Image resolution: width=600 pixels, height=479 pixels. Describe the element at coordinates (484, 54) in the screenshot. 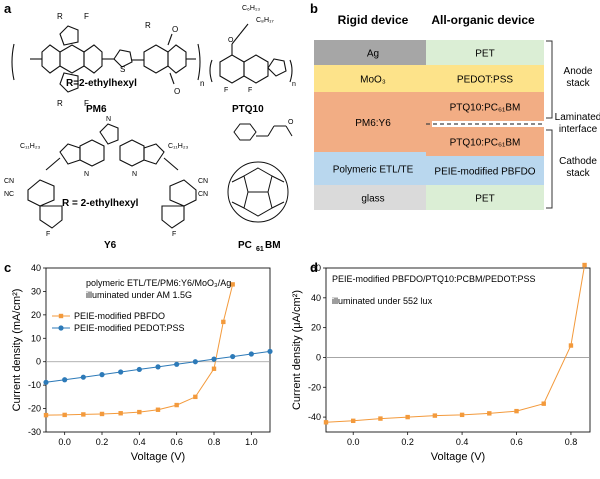

I see `organic-layer-label-0: PET` at that location.